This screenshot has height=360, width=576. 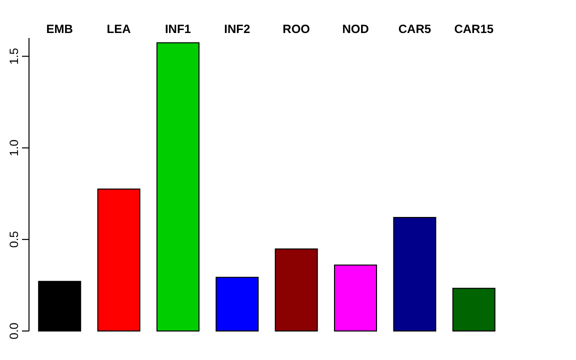 I want to click on x-tick-label: LEA, so click(x=119, y=29).